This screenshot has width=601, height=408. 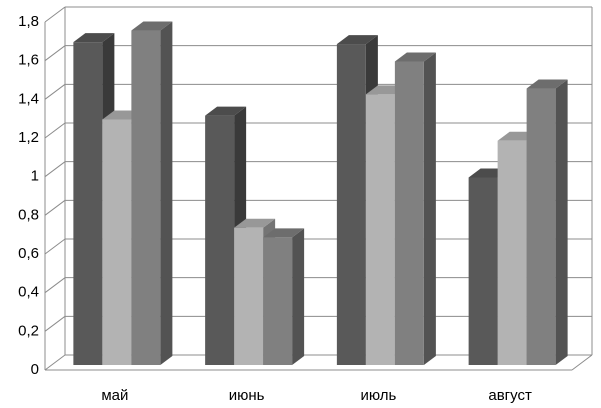 I want to click on y-tick-label: 0,8, so click(x=28, y=214).